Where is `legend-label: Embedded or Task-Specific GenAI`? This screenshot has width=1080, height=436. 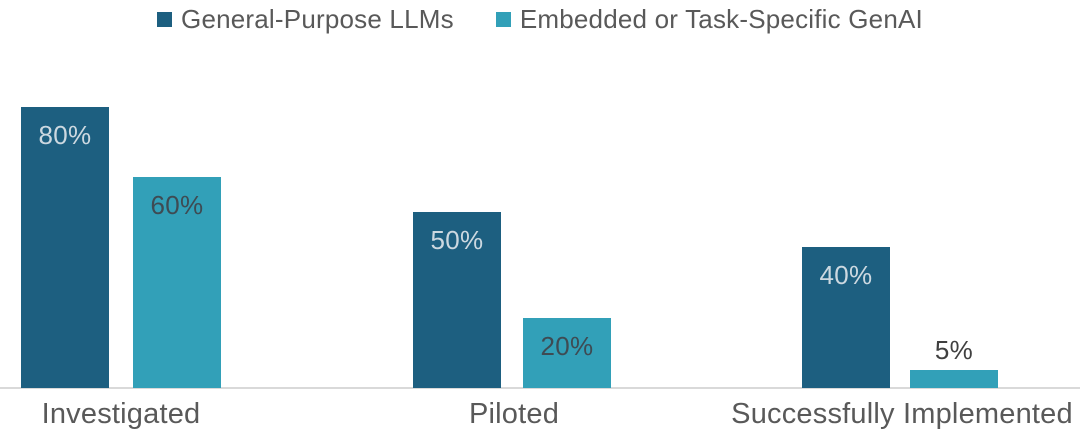
legend-label: Embedded or Task-Specific GenAI is located at coordinates (721, 18).